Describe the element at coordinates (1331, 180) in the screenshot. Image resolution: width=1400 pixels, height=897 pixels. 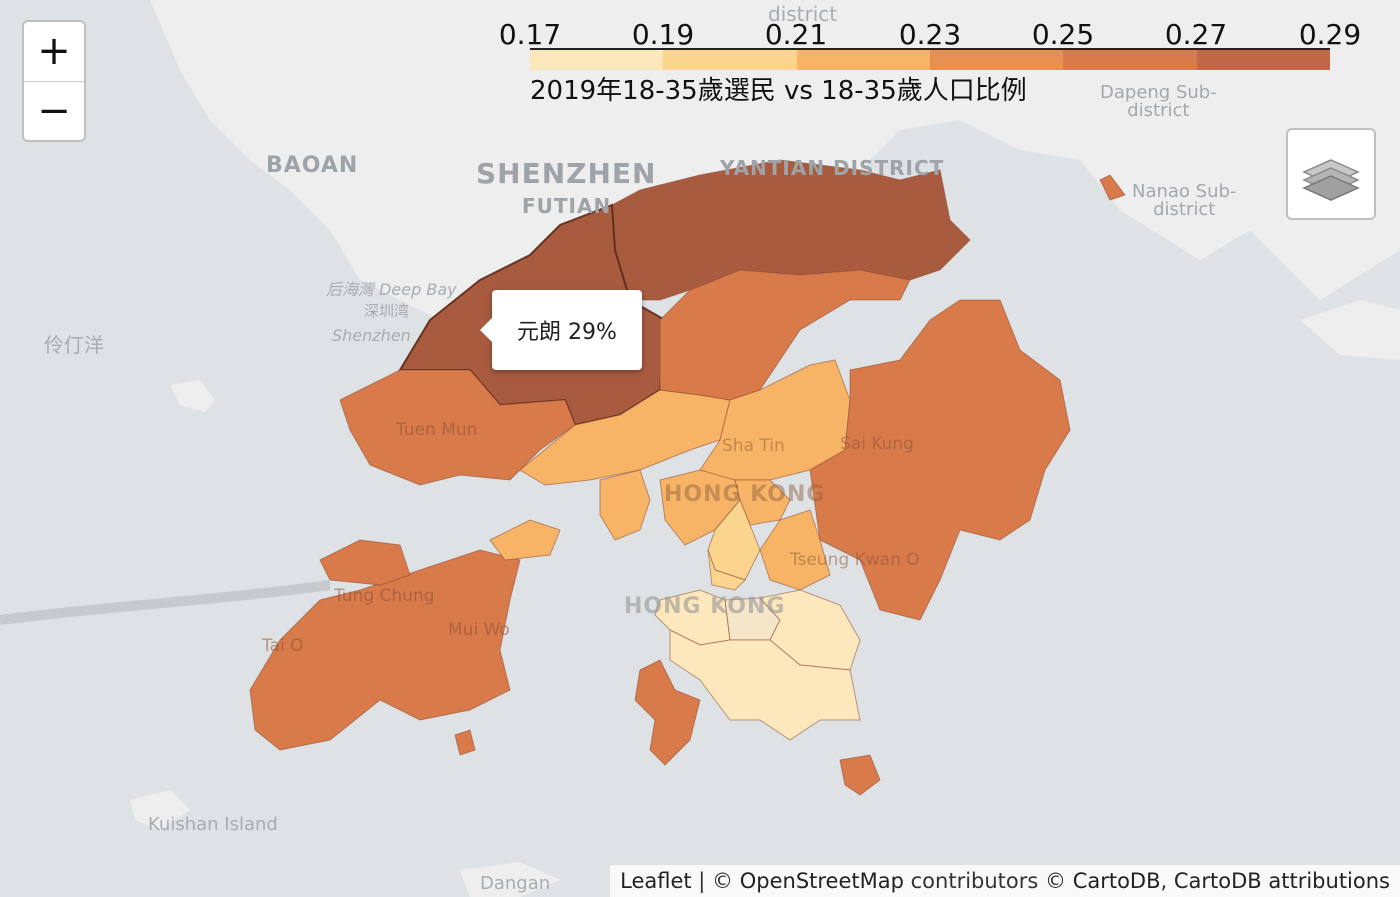
I see `layers-icon` at that location.